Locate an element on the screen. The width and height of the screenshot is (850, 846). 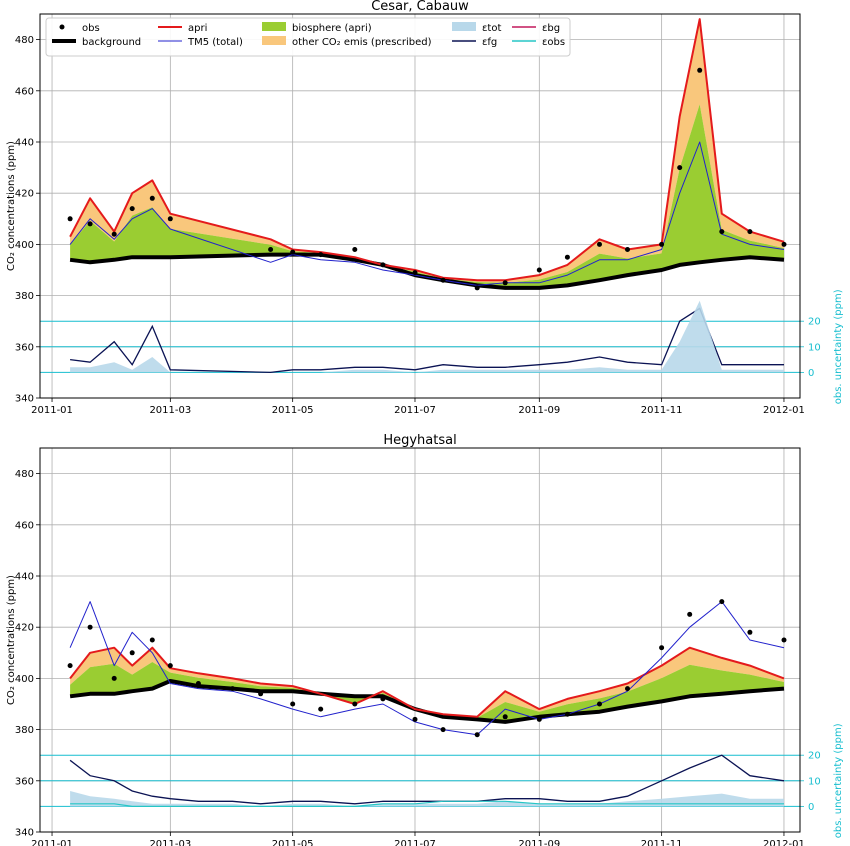
y2-tick-label: 0 is located at coordinates (811, 373).